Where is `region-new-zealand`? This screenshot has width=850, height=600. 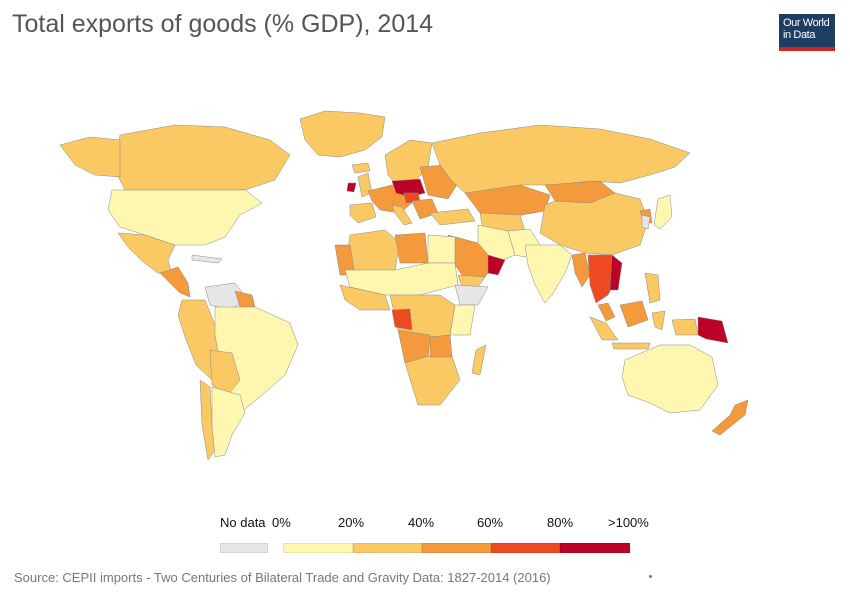
region-new-zealand is located at coordinates (730, 417).